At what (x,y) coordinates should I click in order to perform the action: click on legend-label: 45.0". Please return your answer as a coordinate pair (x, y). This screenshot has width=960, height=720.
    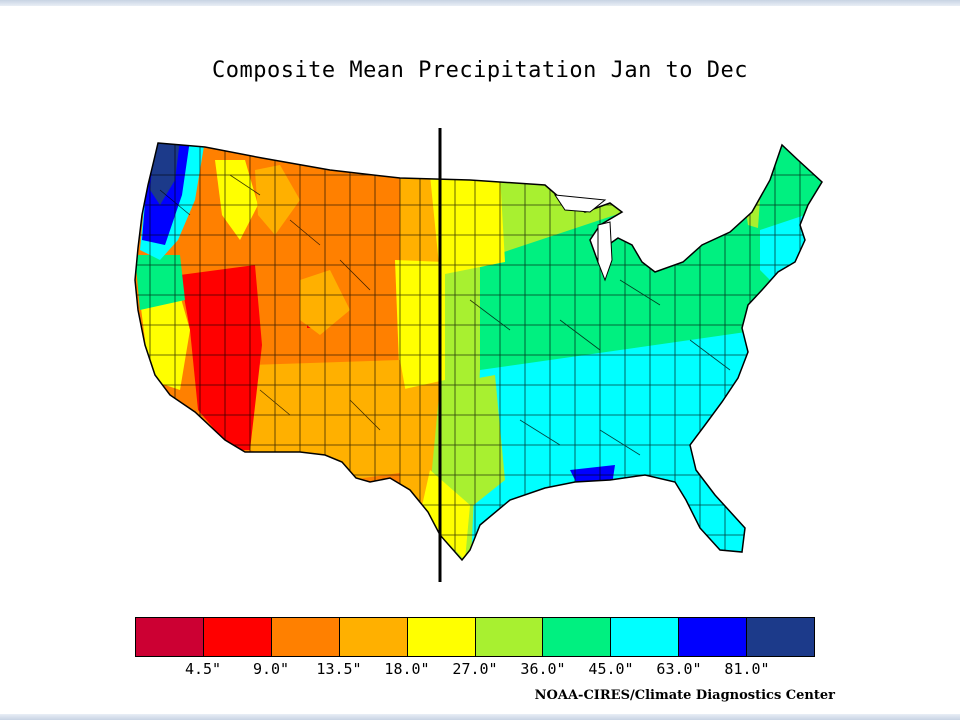
    Looking at the image, I should click on (611, 669).